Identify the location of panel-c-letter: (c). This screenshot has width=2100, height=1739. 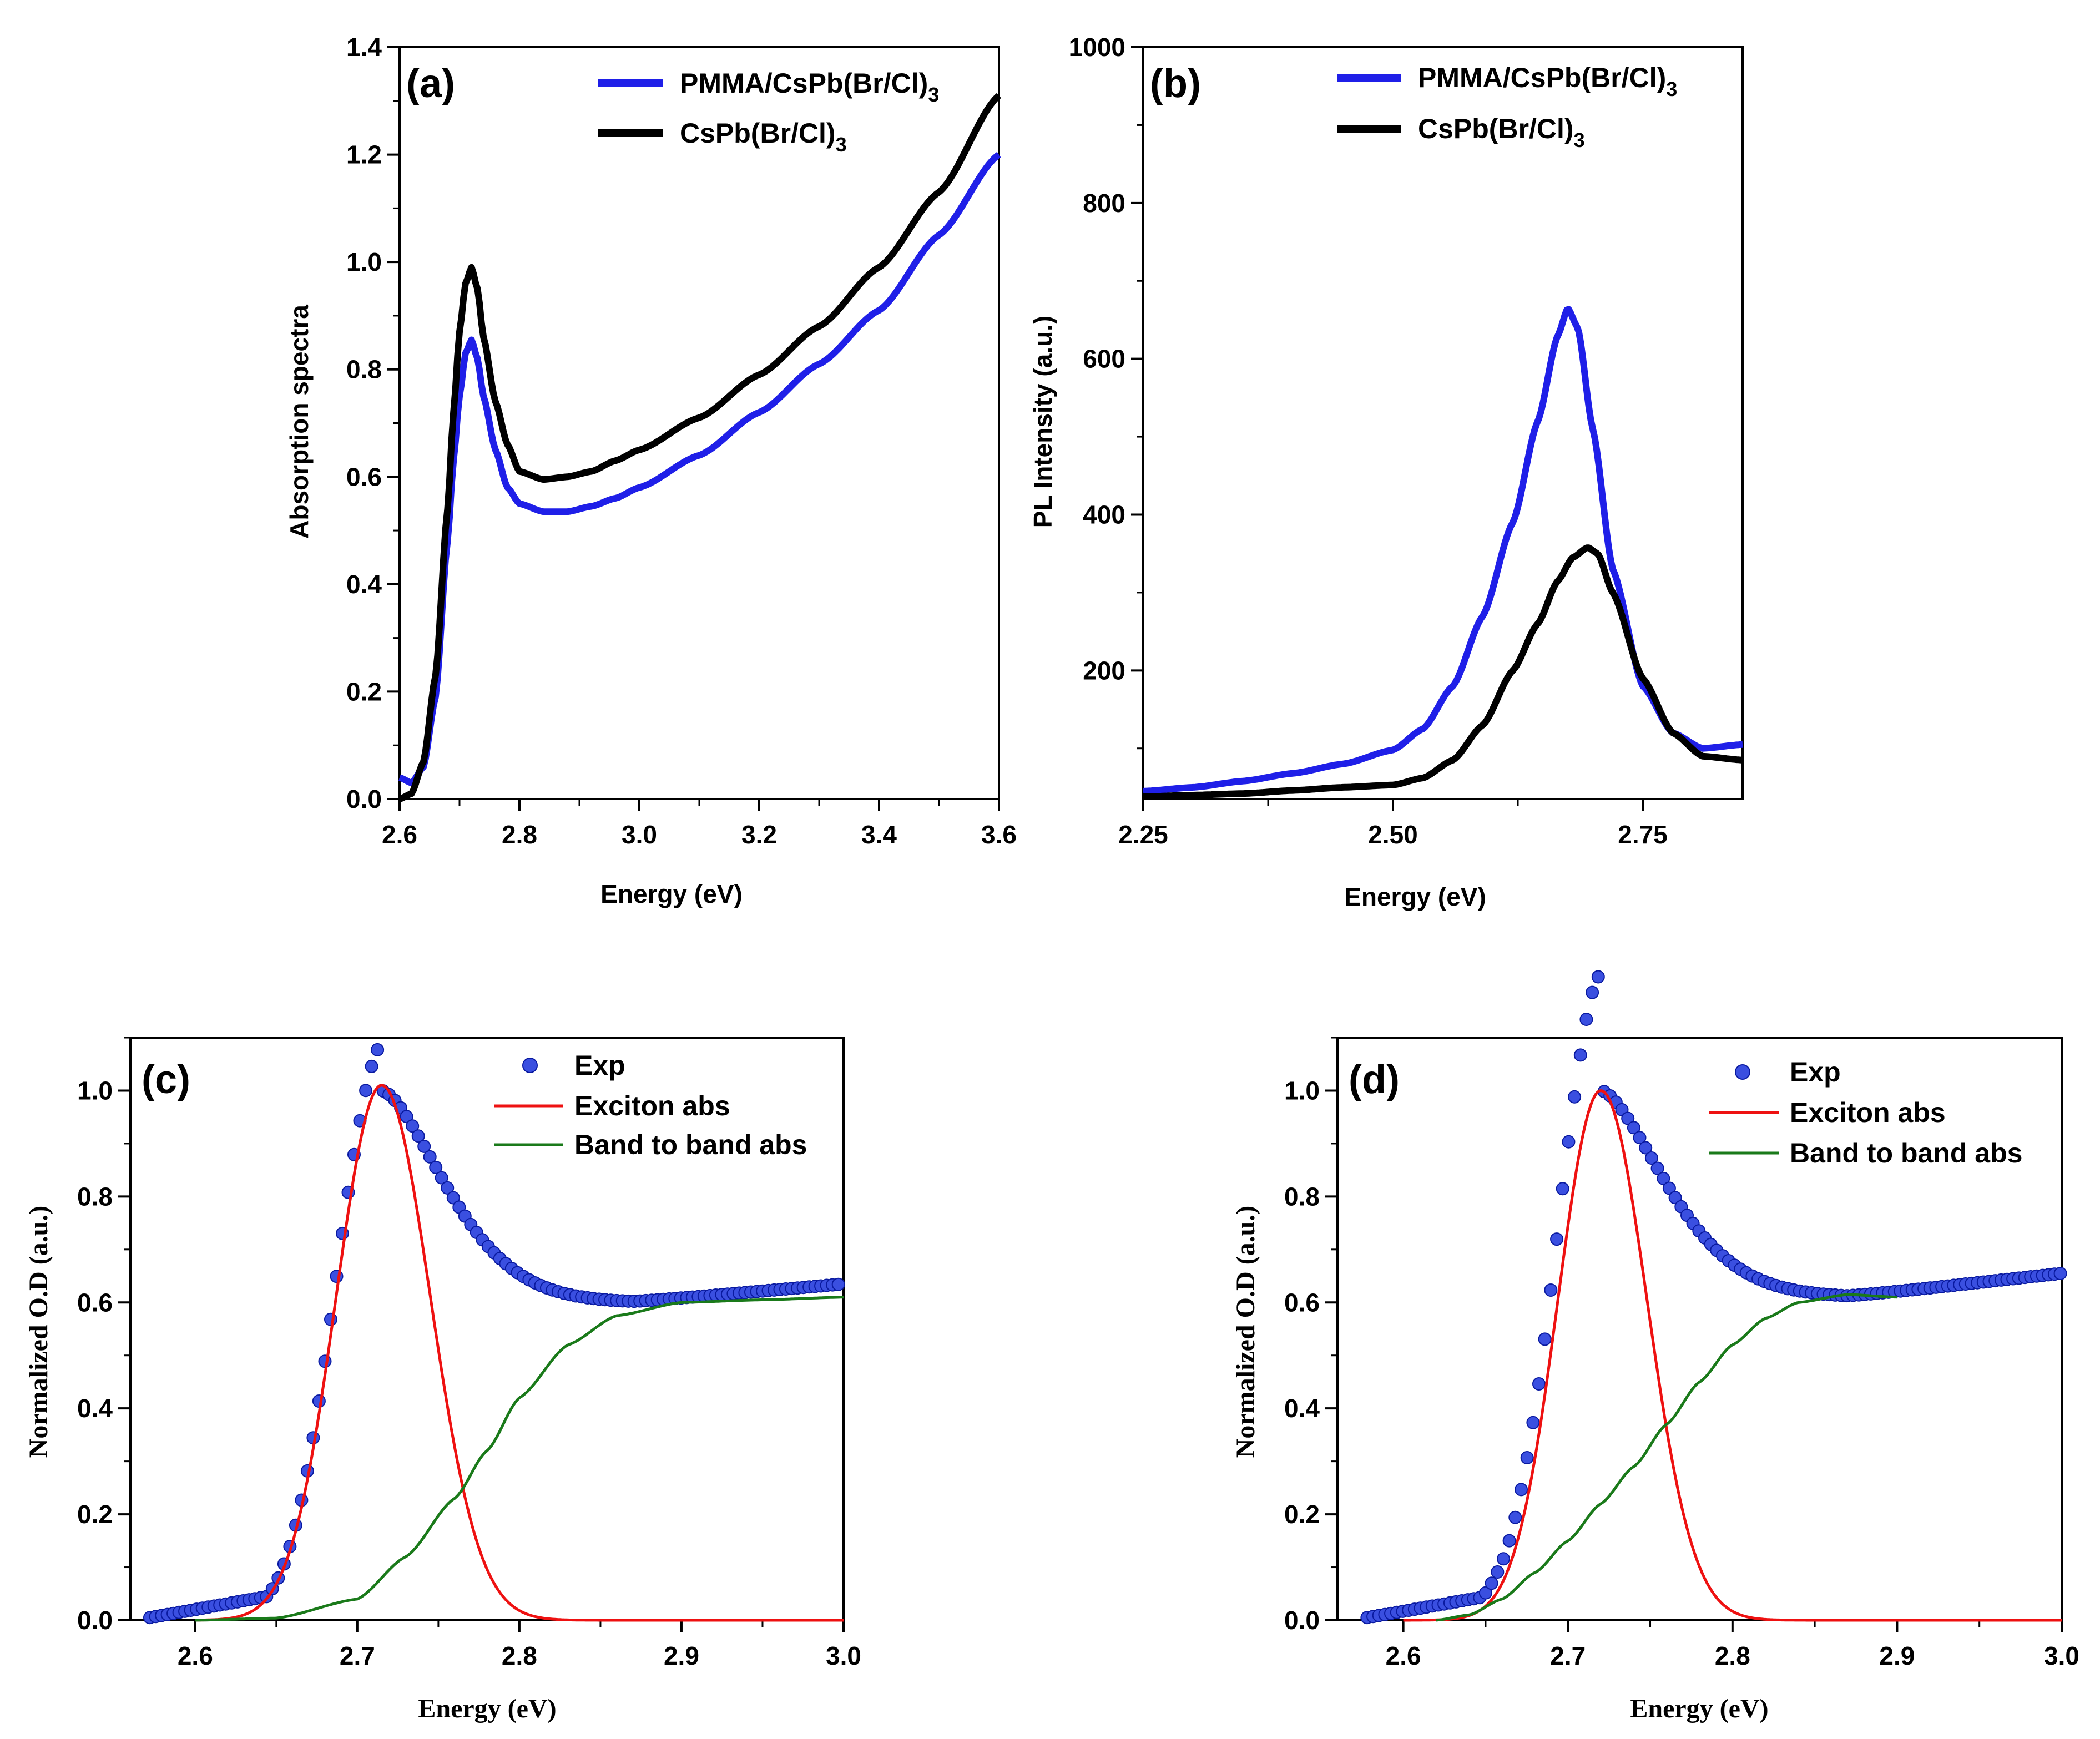
(166, 1080).